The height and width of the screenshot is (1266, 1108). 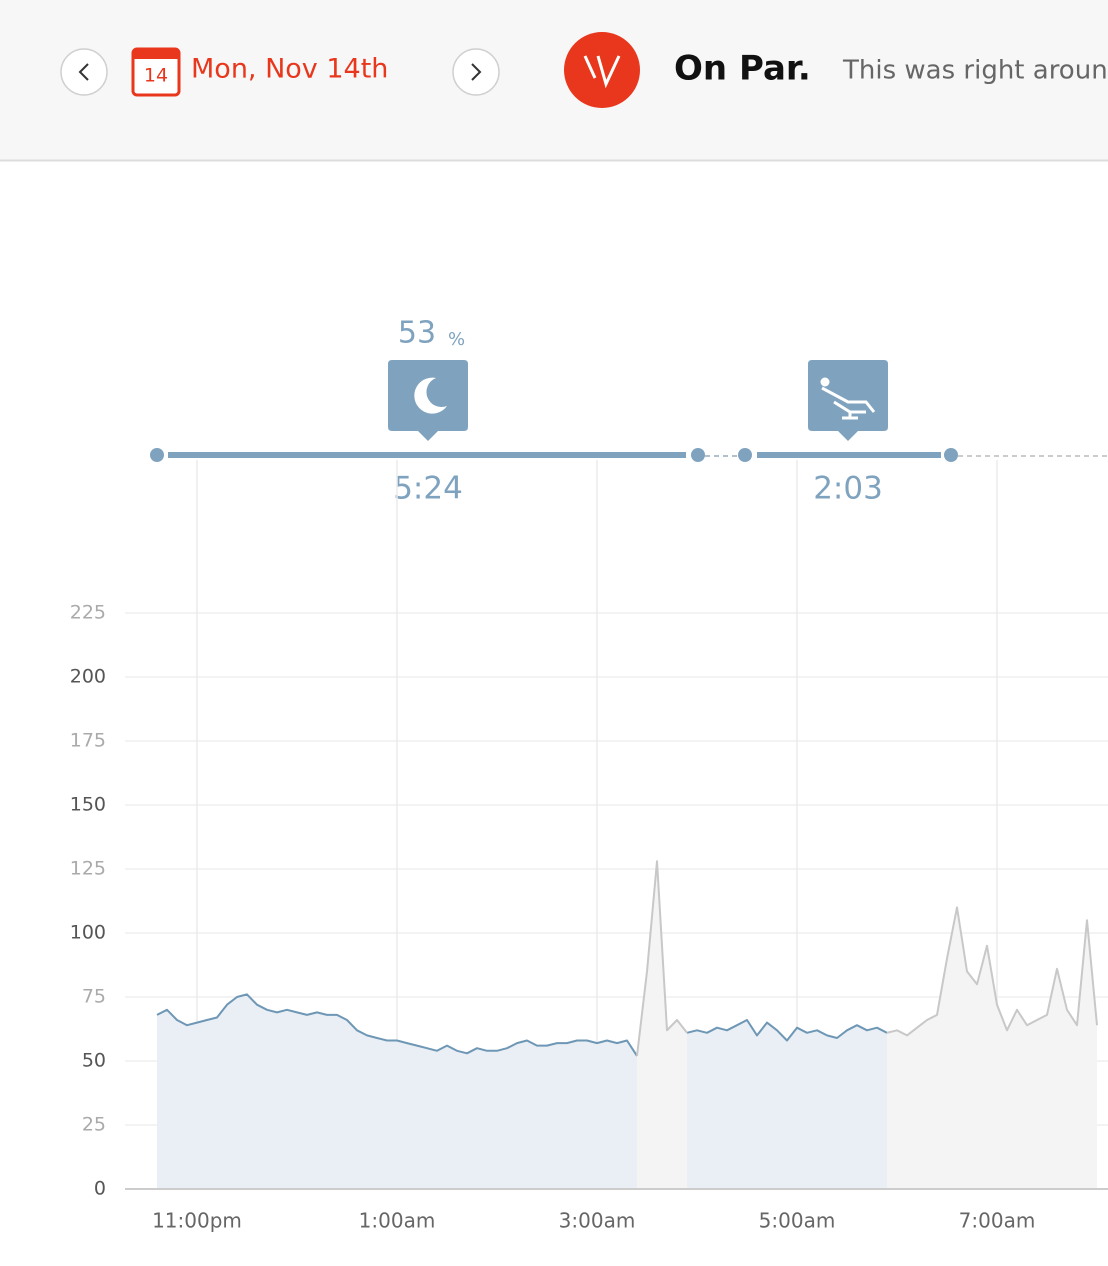 What do you see at coordinates (848, 398) in the screenshot?
I see `recline-icon` at bounding box center [848, 398].